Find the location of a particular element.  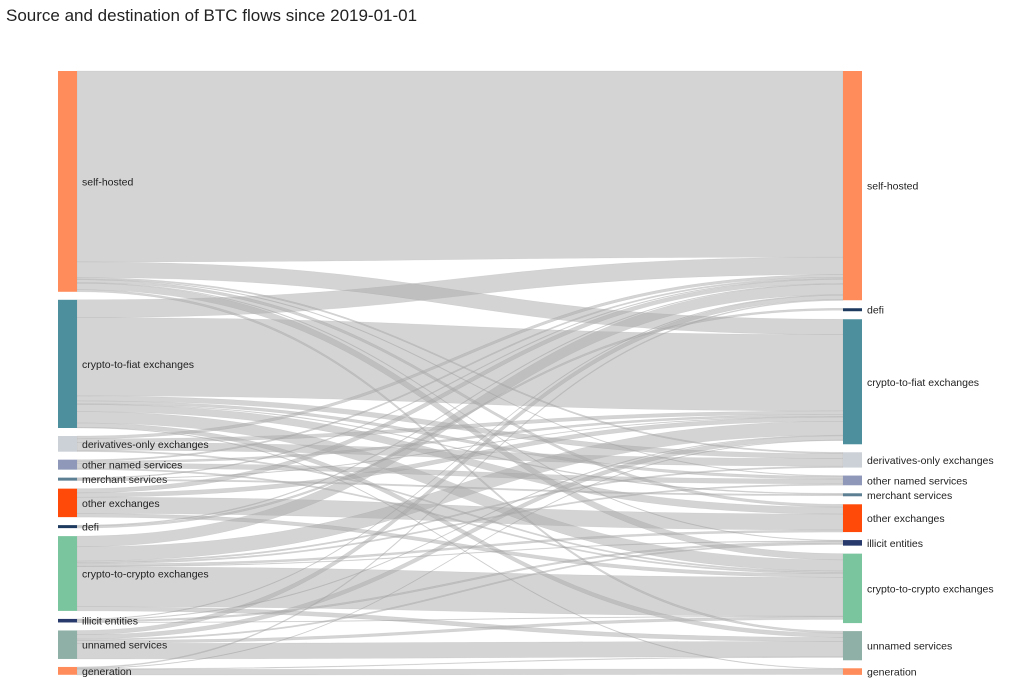

target-label-merchant: merchant services is located at coordinates (909, 496).